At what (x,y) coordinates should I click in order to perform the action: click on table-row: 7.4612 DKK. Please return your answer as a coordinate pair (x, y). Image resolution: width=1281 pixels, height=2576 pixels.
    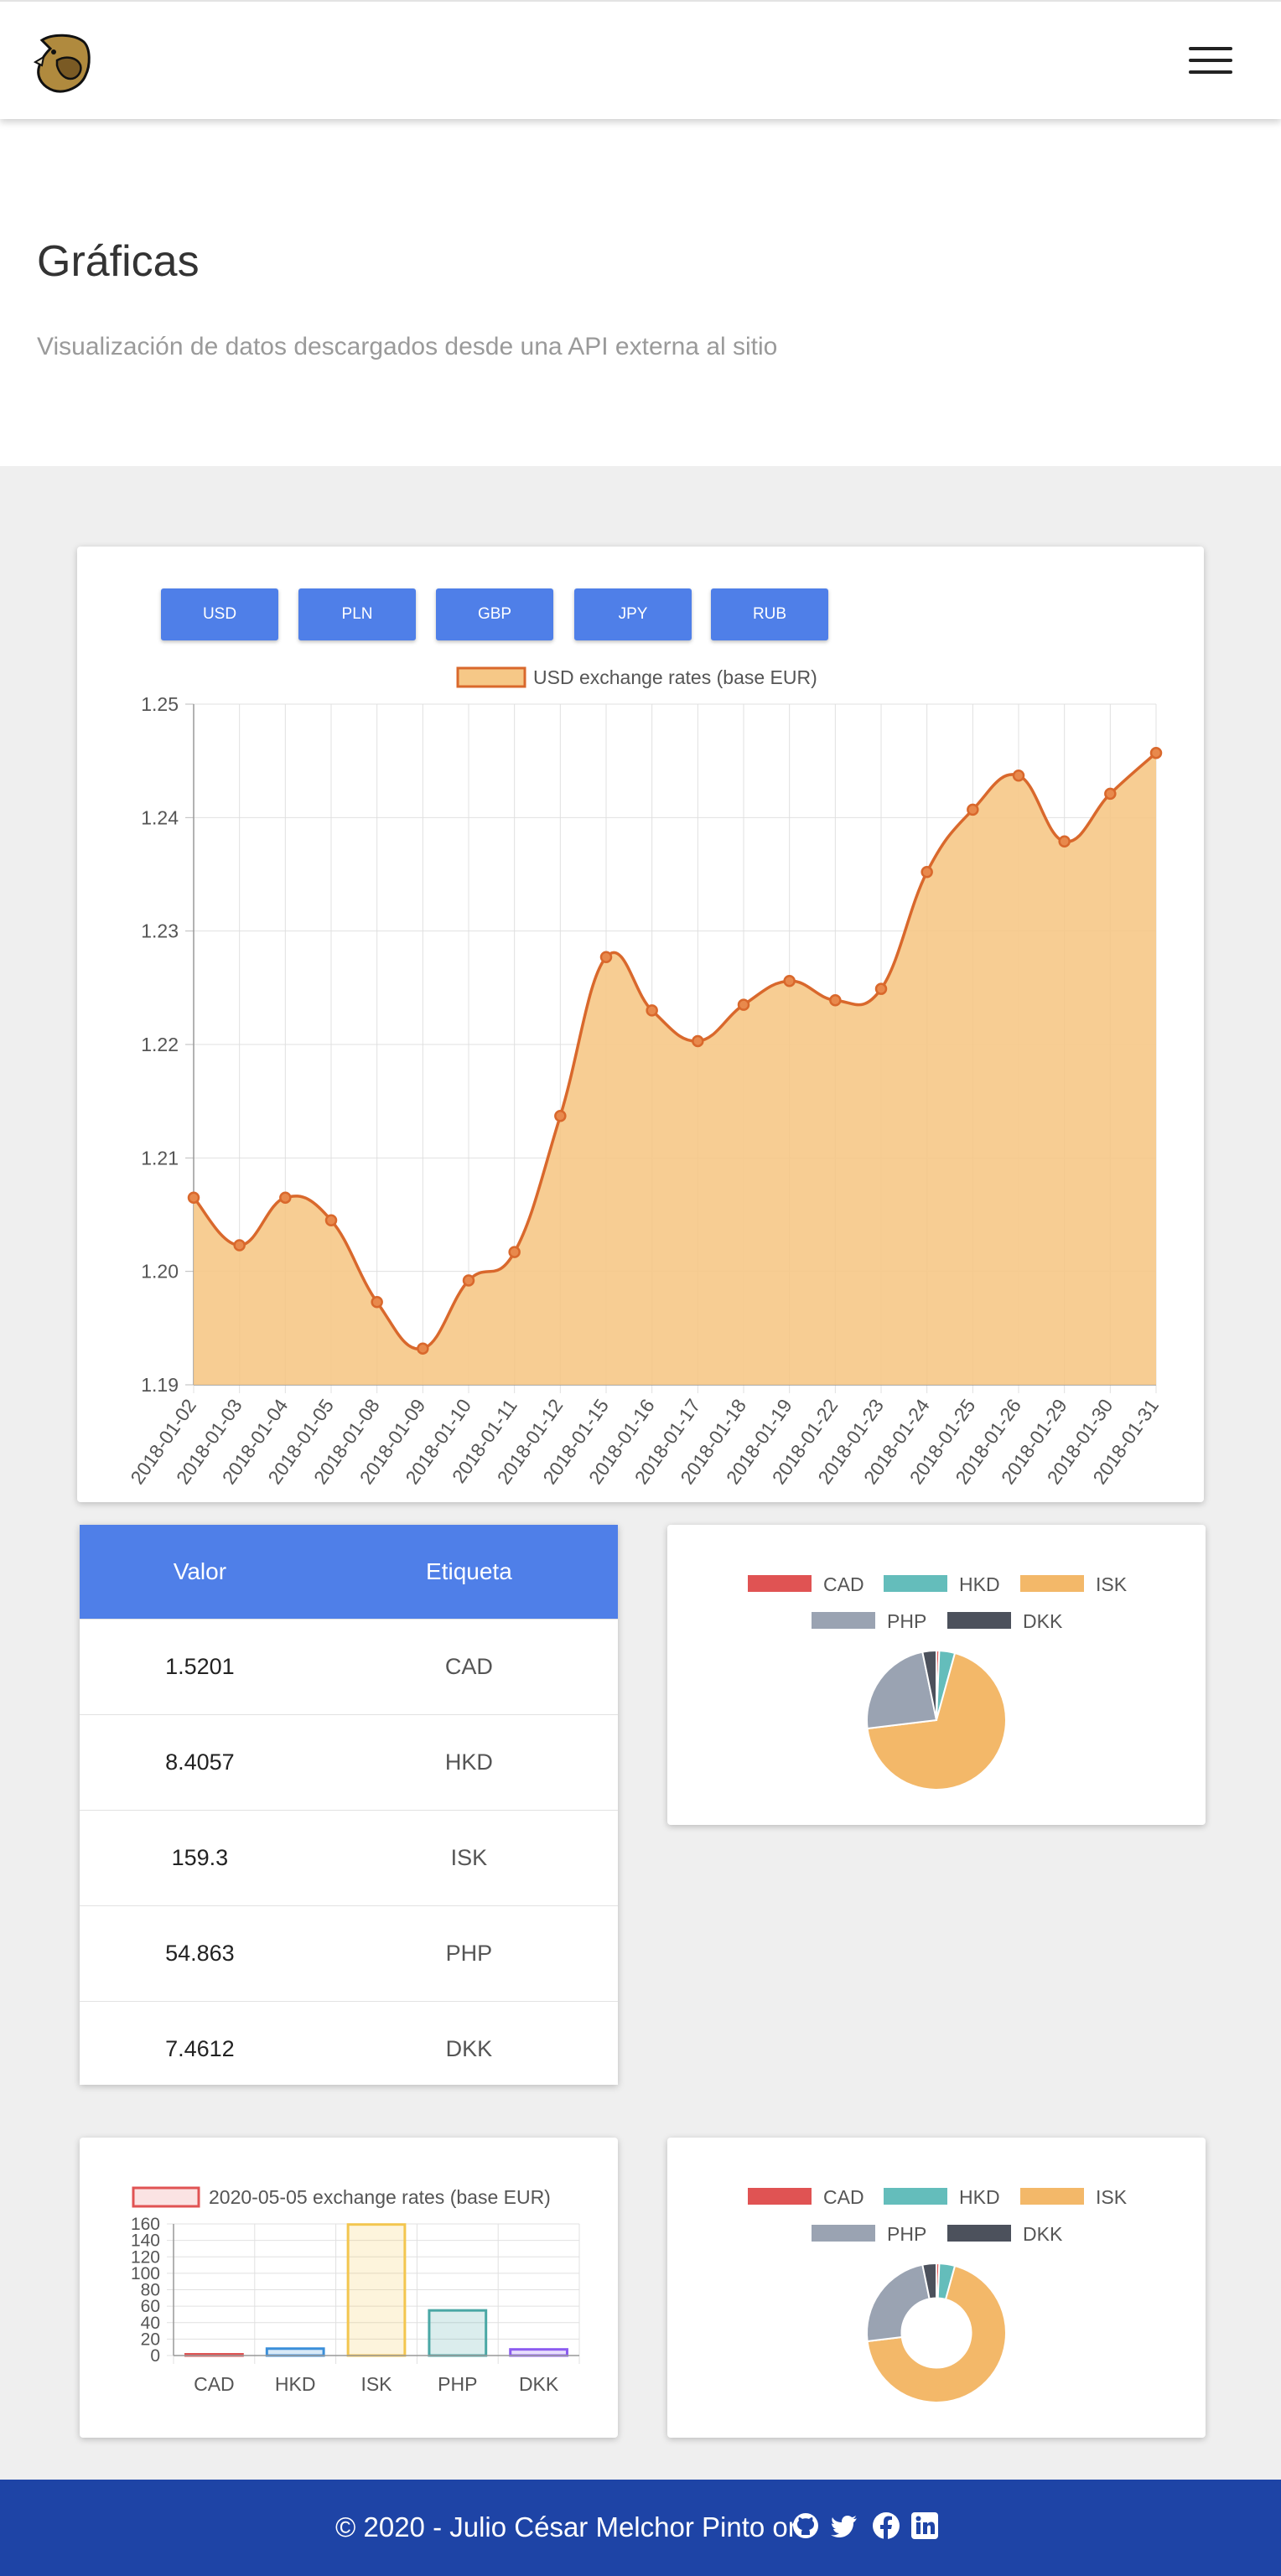
    Looking at the image, I should click on (349, 2049).